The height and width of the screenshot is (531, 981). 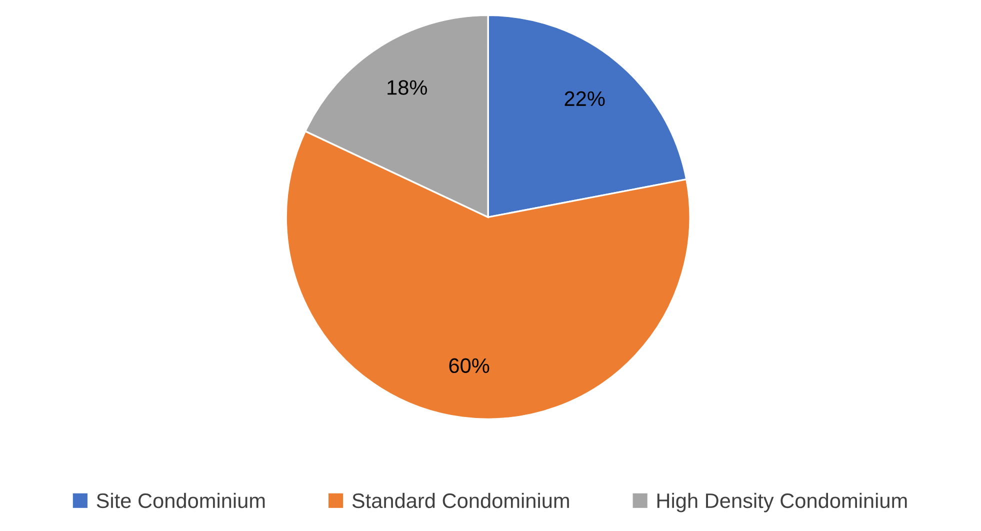 I want to click on data-label: 60%, so click(x=469, y=366).